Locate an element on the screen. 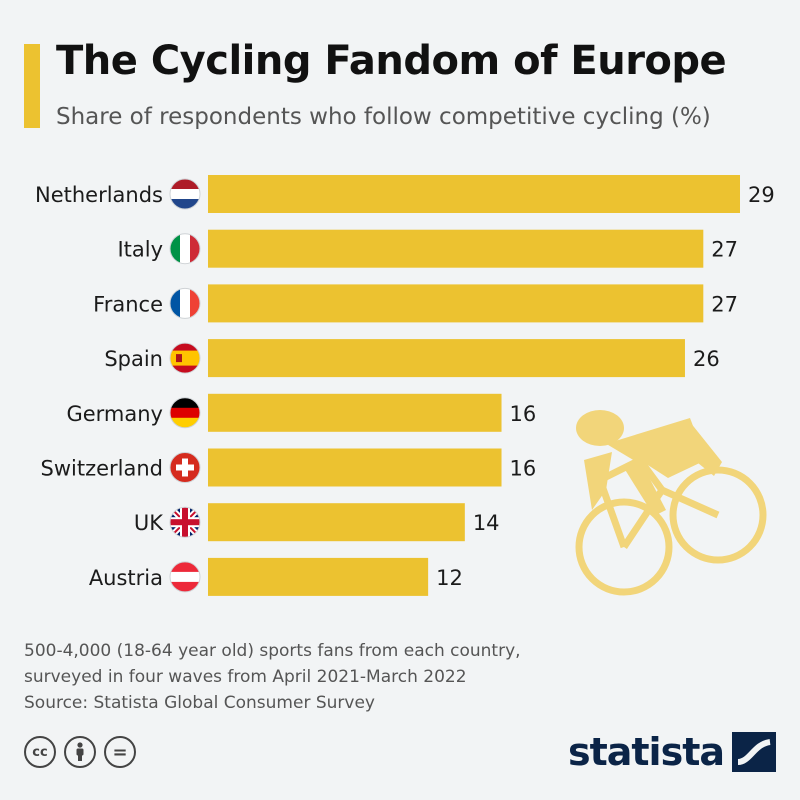 This screenshot has height=800, width=800. value-label: 26 is located at coordinates (706, 359).